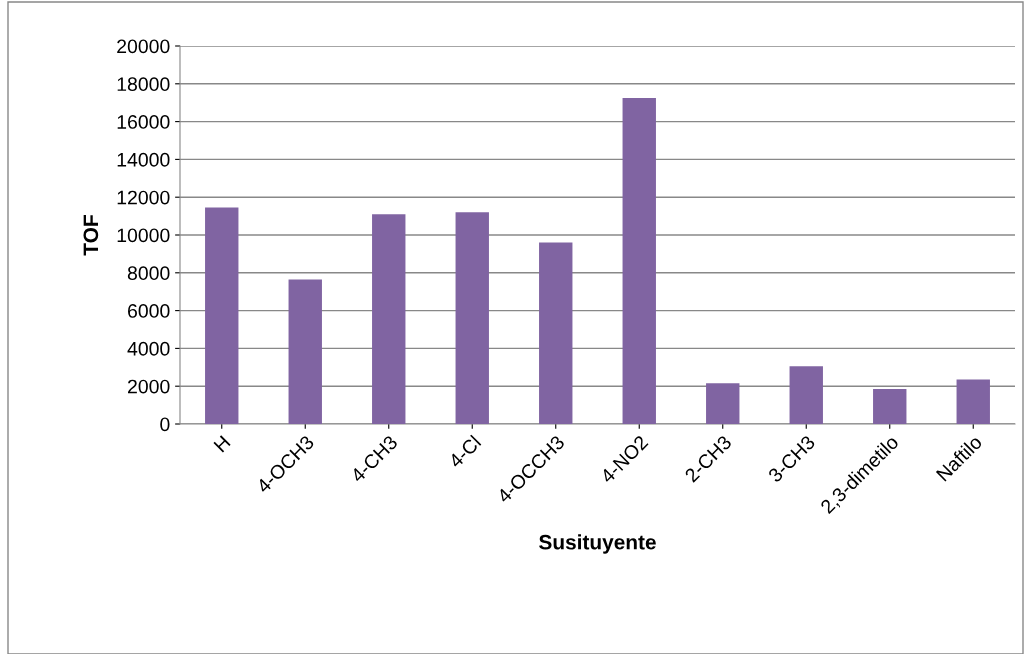  Describe the element at coordinates (148, 348) in the screenshot. I see `y-tick-label: 4000` at that location.